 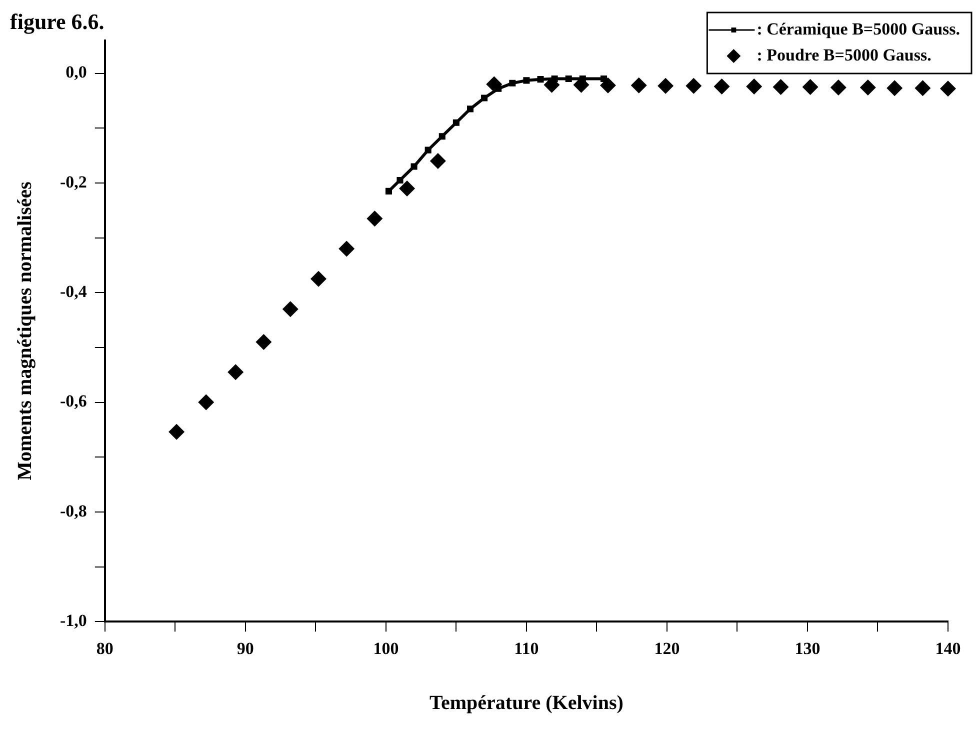 What do you see at coordinates (245, 648) in the screenshot?
I see `x-tick-label: 90` at bounding box center [245, 648].